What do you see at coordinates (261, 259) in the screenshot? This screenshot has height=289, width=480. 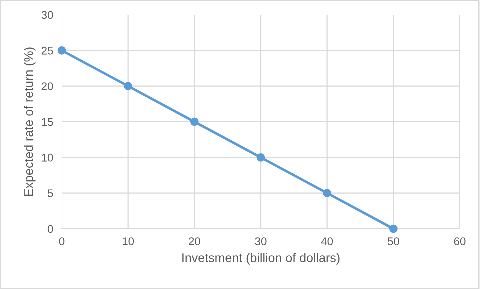 I see `x-axis-title: Invetsment (billion of dollars)` at bounding box center [261, 259].